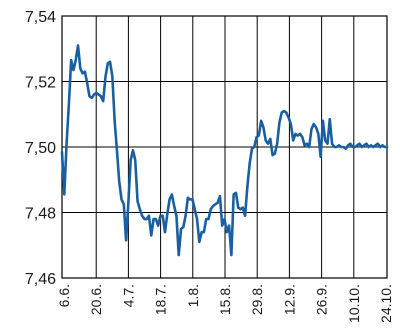 The height and width of the screenshot is (333, 400). I want to click on y-tick-label: 7,50, so click(40, 148).